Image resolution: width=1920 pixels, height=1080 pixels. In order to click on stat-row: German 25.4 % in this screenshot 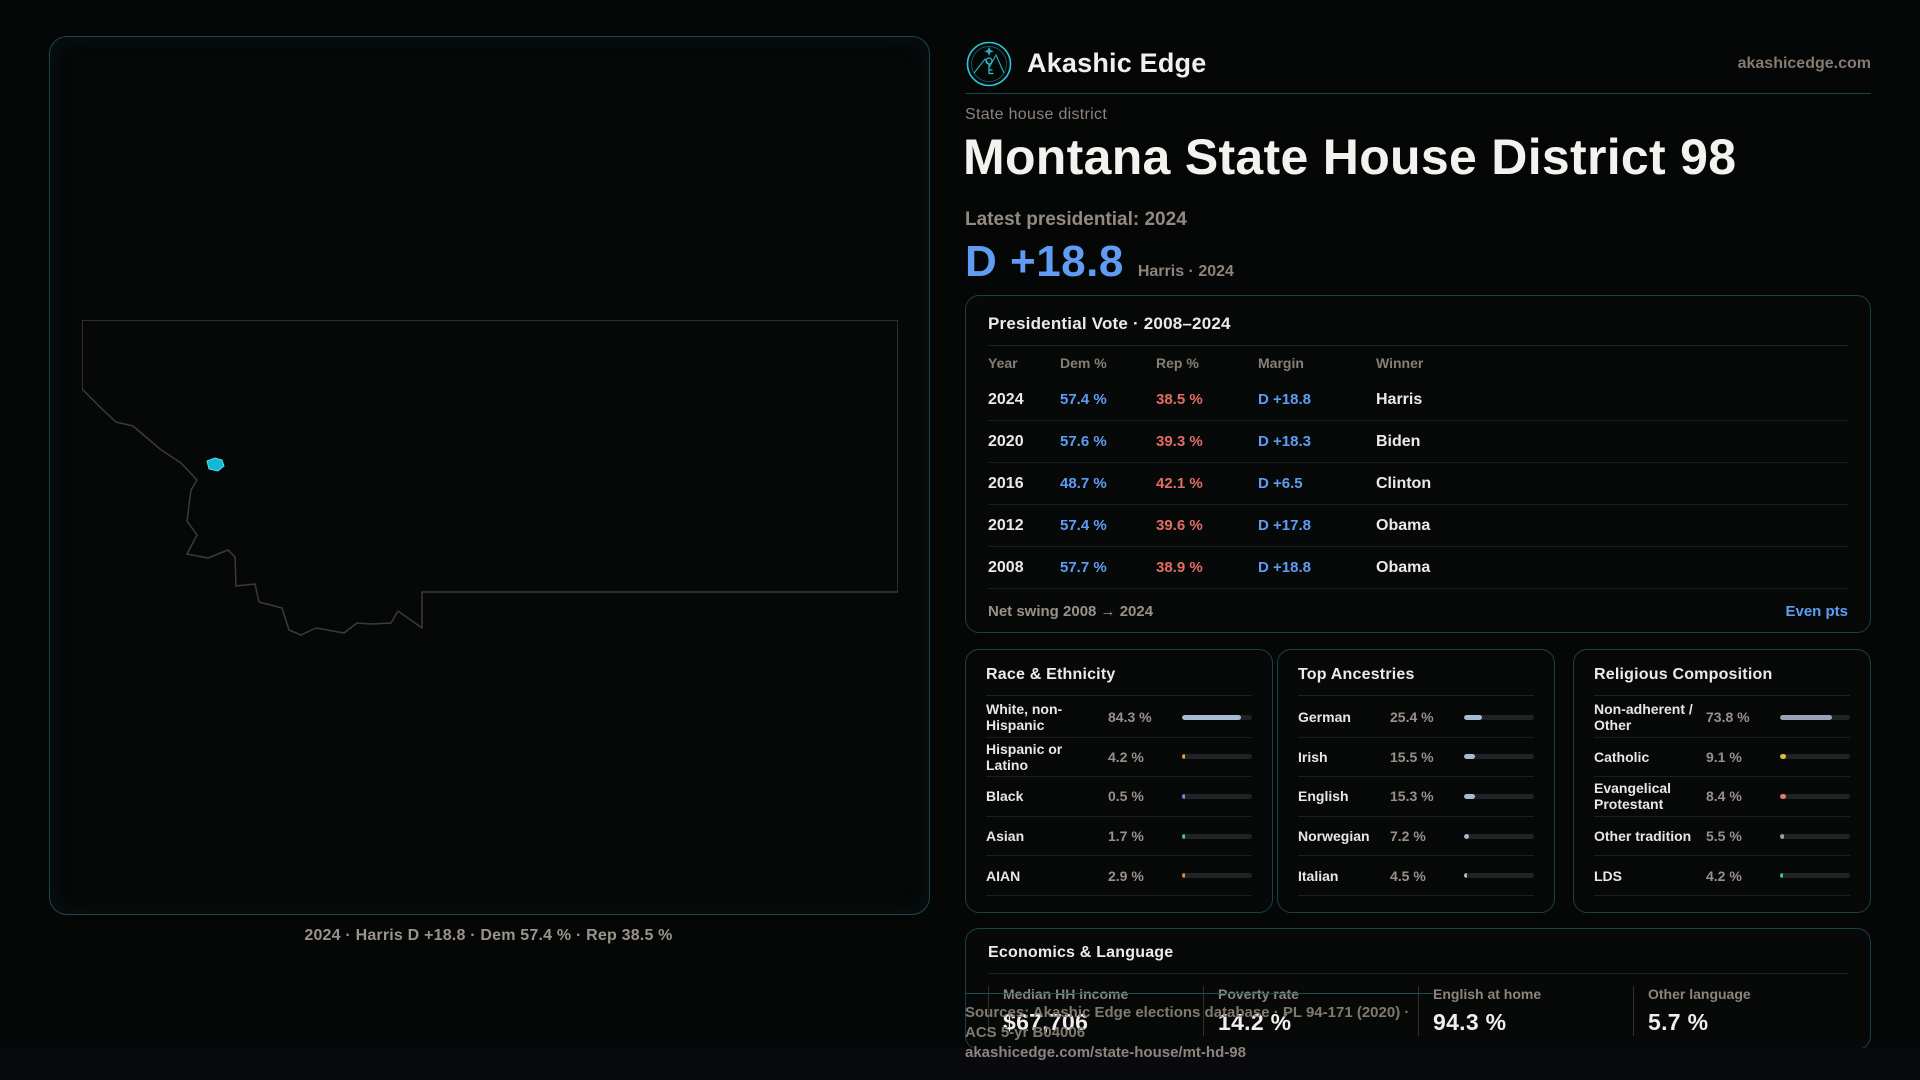, I will do `click(1416, 718)`.